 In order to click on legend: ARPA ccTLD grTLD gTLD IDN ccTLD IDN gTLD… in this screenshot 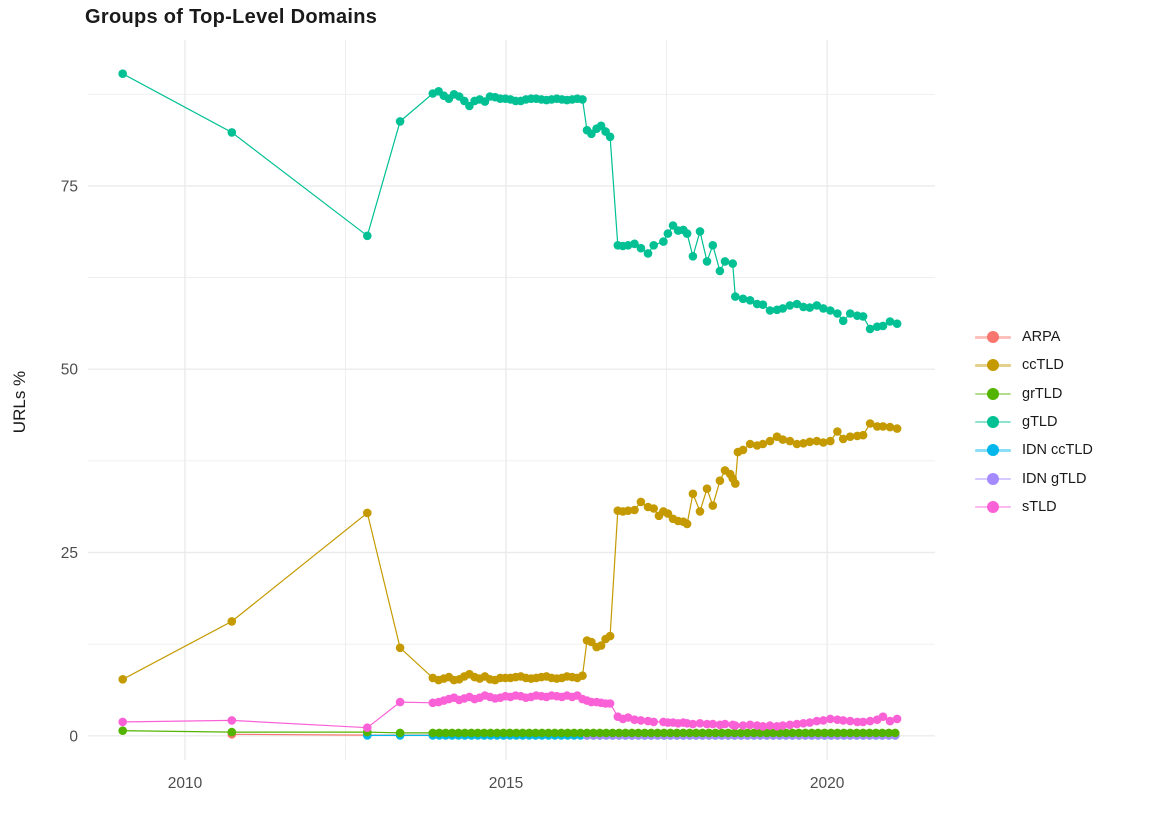, I will do `click(1034, 422)`.